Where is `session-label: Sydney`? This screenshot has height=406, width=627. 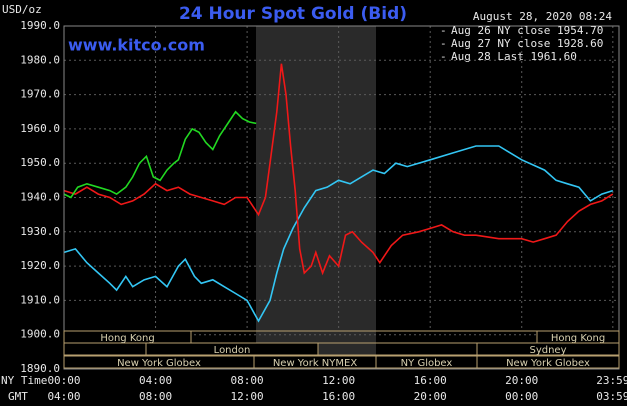 session-label: Sydney is located at coordinates (547, 350).